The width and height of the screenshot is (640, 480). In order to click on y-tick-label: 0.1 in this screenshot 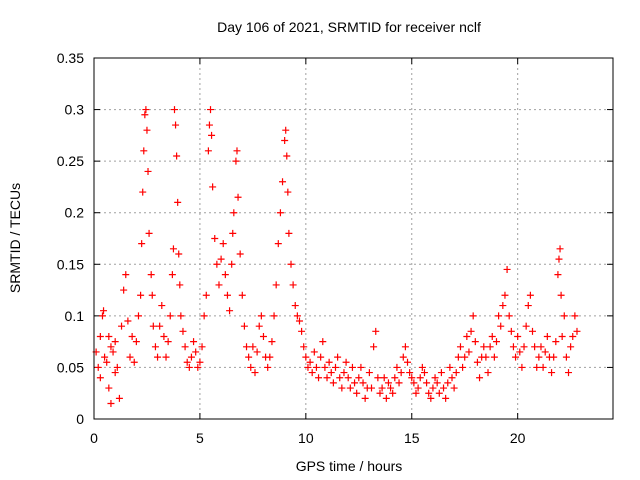, I will do `click(75, 316)`.